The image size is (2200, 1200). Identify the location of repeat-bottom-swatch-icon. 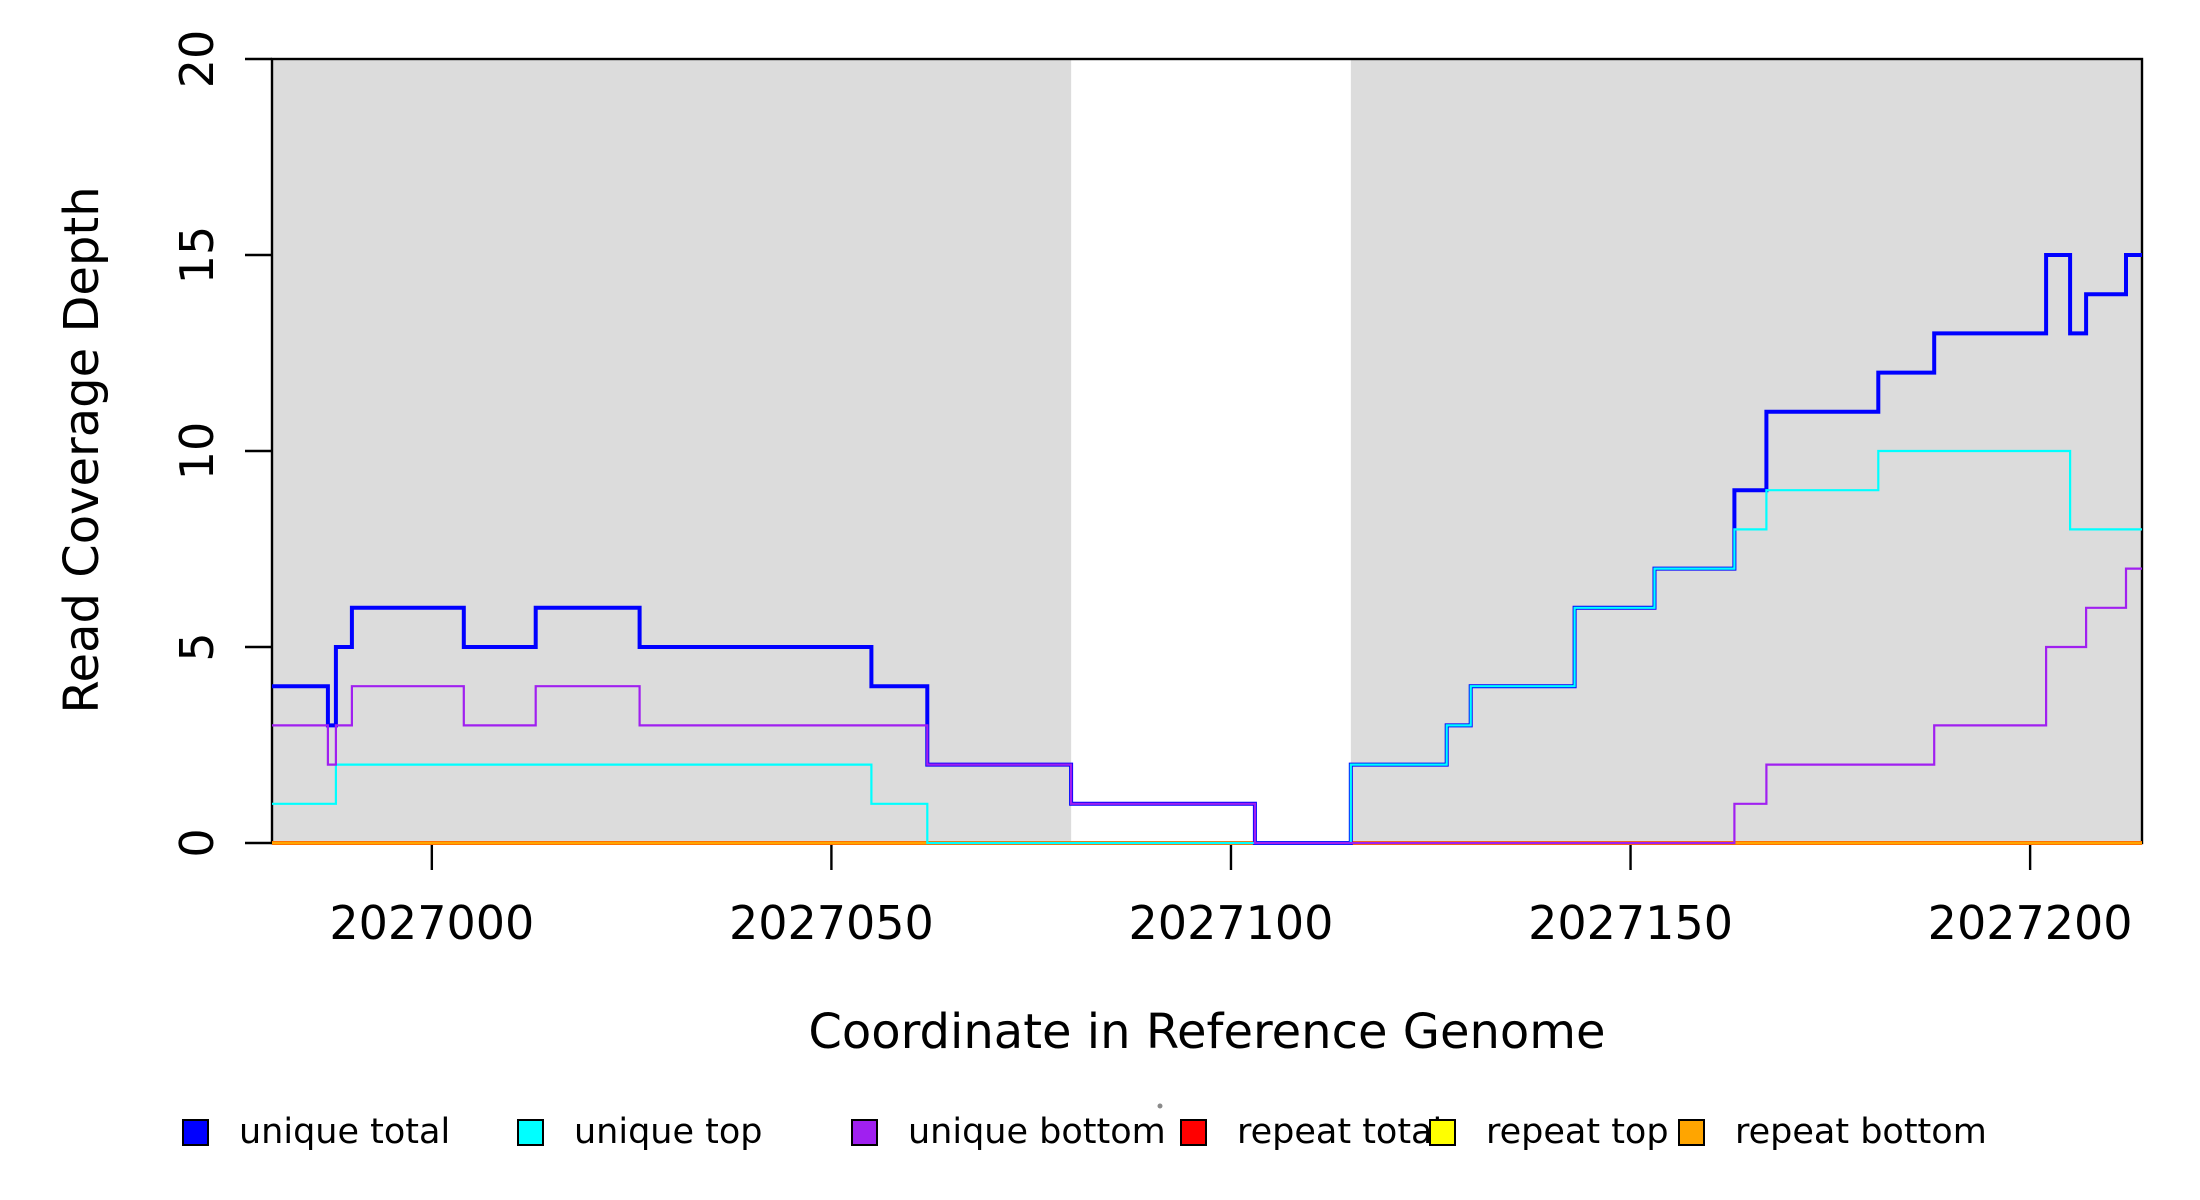
(1691, 1132).